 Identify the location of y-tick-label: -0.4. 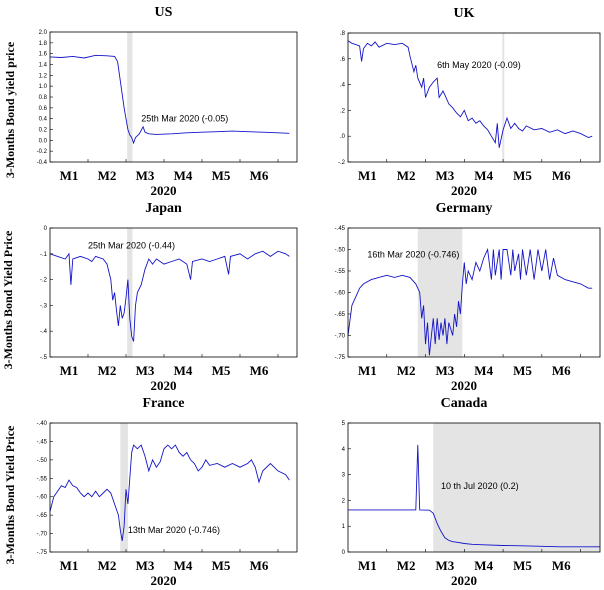
(42, 163).